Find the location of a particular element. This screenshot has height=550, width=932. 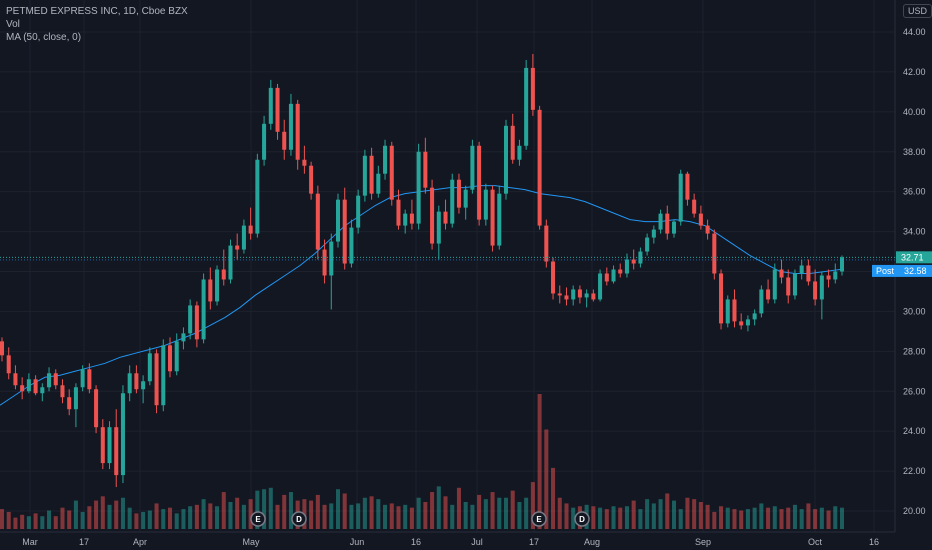

marker-letter: E is located at coordinates (539, 519).